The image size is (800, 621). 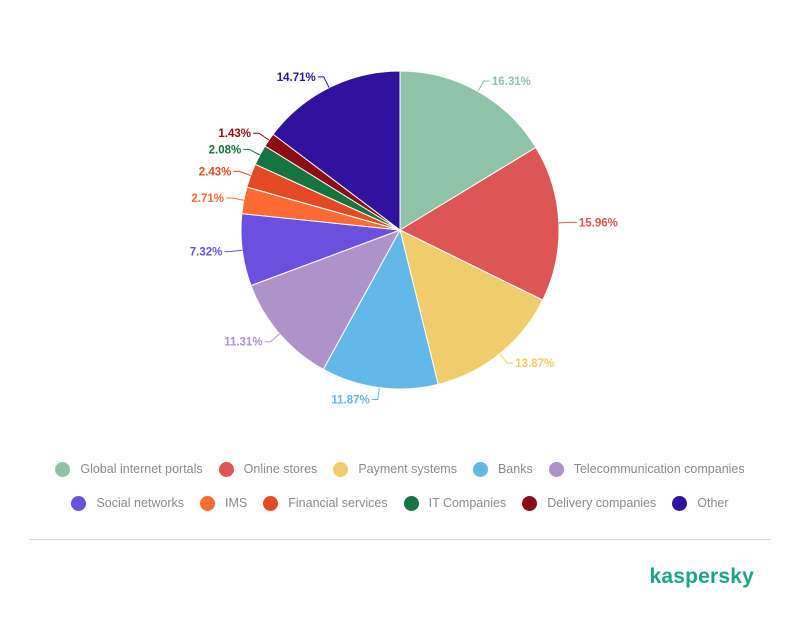 What do you see at coordinates (350, 401) in the screenshot?
I see `data-label-banks: 11.87%` at bounding box center [350, 401].